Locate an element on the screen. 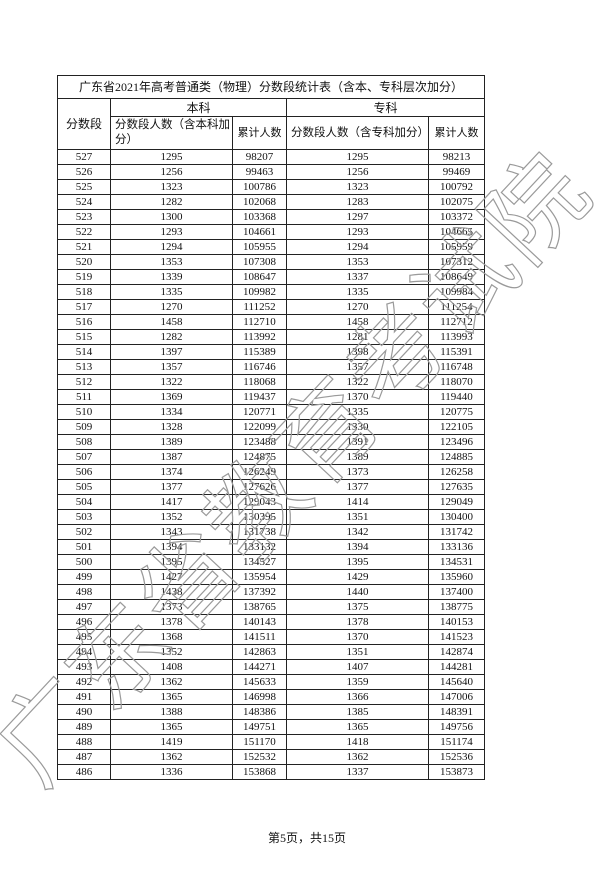 Image resolution: width=614 pixels, height=869 pixels. zhuanke-cum: 115391 is located at coordinates (456, 352).